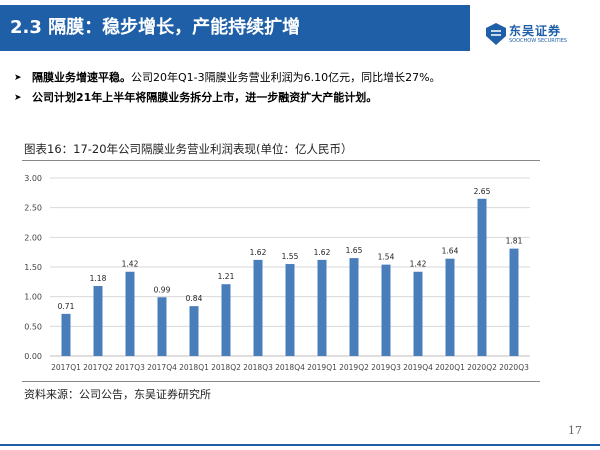 This screenshot has height=450, width=600. I want to click on y-tick-label: 2.00, so click(33, 237).